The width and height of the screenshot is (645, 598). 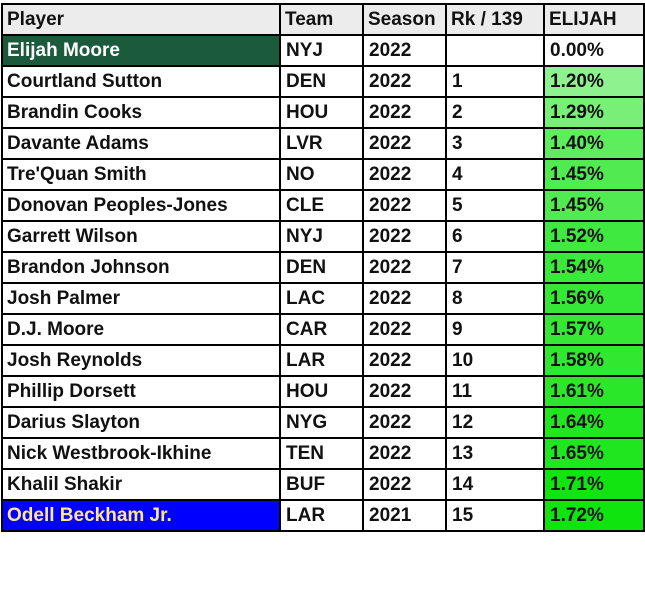 I want to click on table-row: Josh Palmer LAC 2022 8 1.56%, so click(x=323, y=298).